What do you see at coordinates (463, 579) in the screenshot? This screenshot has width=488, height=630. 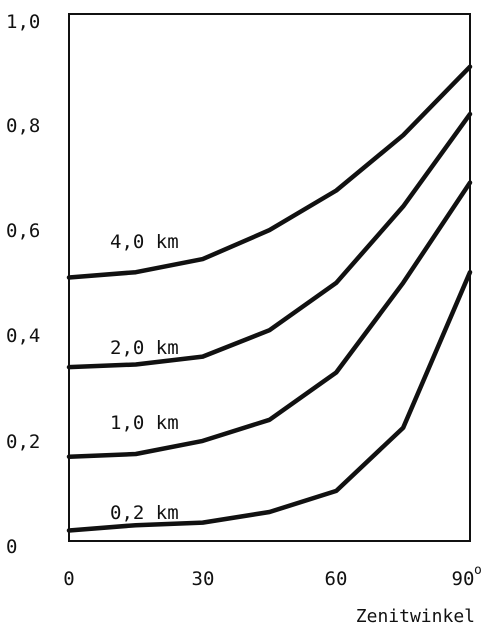 I see `x-tick-label-90: 90` at bounding box center [463, 579].